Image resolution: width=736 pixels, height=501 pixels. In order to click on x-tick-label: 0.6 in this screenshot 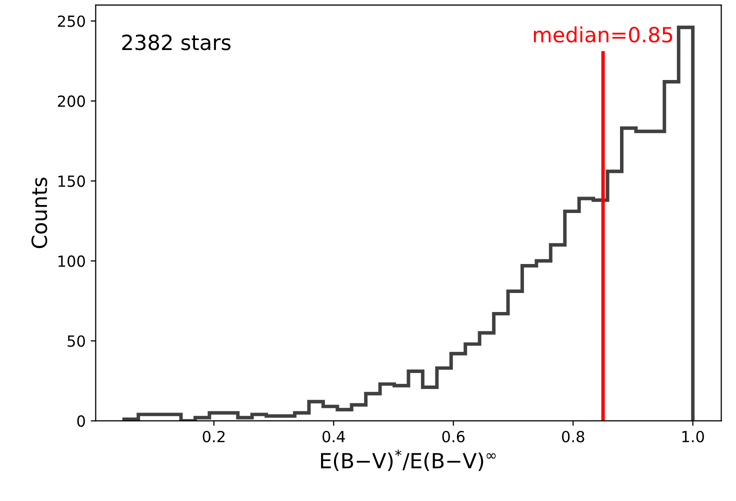, I will do `click(453, 436)`.